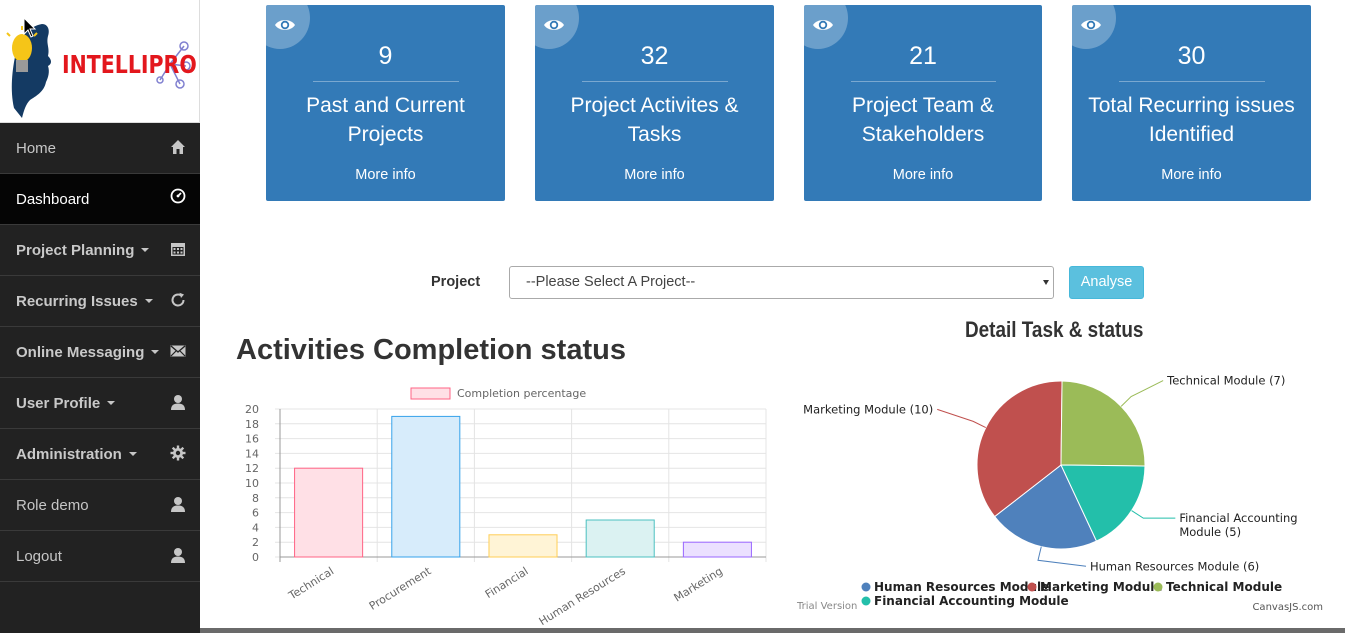 The width and height of the screenshot is (1345, 635). What do you see at coordinates (311, 584) in the screenshot?
I see `x-tick-label: Technical` at bounding box center [311, 584].